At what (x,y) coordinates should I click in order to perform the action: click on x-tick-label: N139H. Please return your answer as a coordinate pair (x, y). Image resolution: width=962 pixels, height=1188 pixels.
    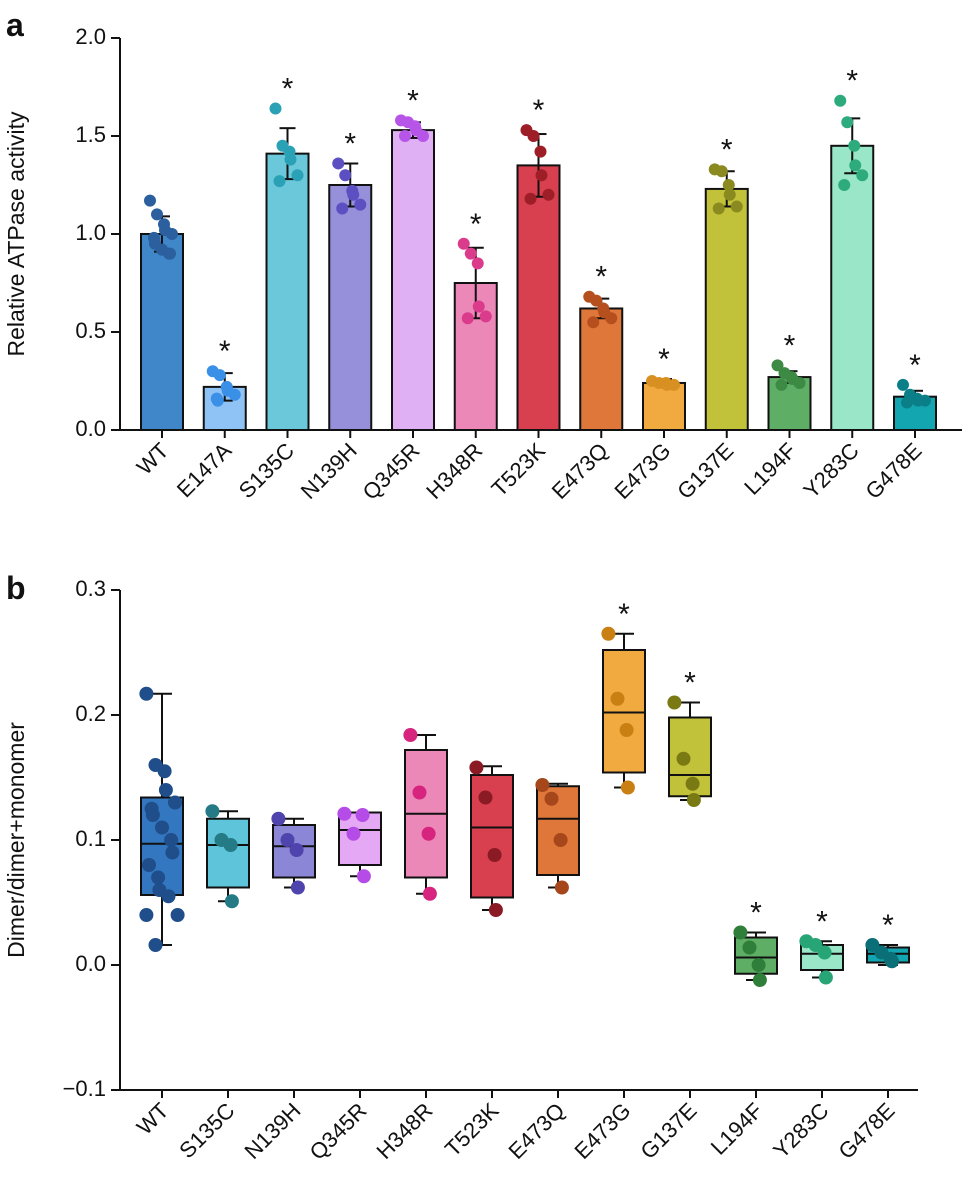
    Looking at the image, I should click on (329, 471).